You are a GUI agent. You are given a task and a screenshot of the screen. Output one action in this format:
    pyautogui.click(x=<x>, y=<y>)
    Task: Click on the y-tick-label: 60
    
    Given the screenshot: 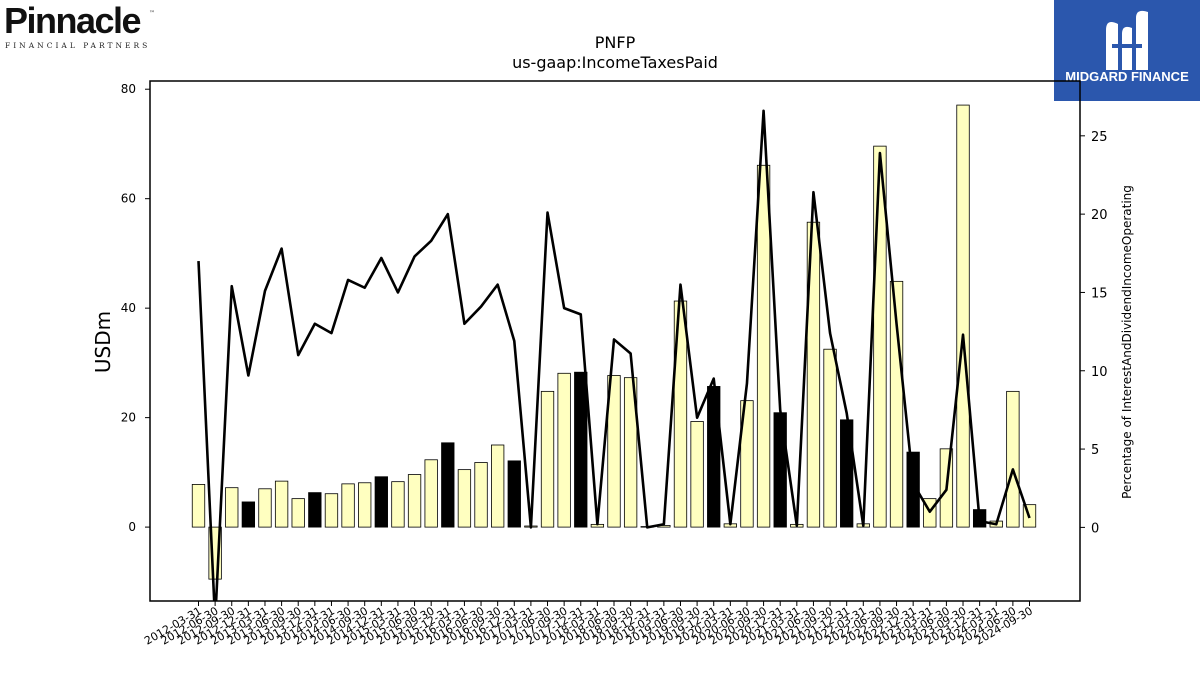 What is the action you would take?
    pyautogui.click(x=128, y=199)
    